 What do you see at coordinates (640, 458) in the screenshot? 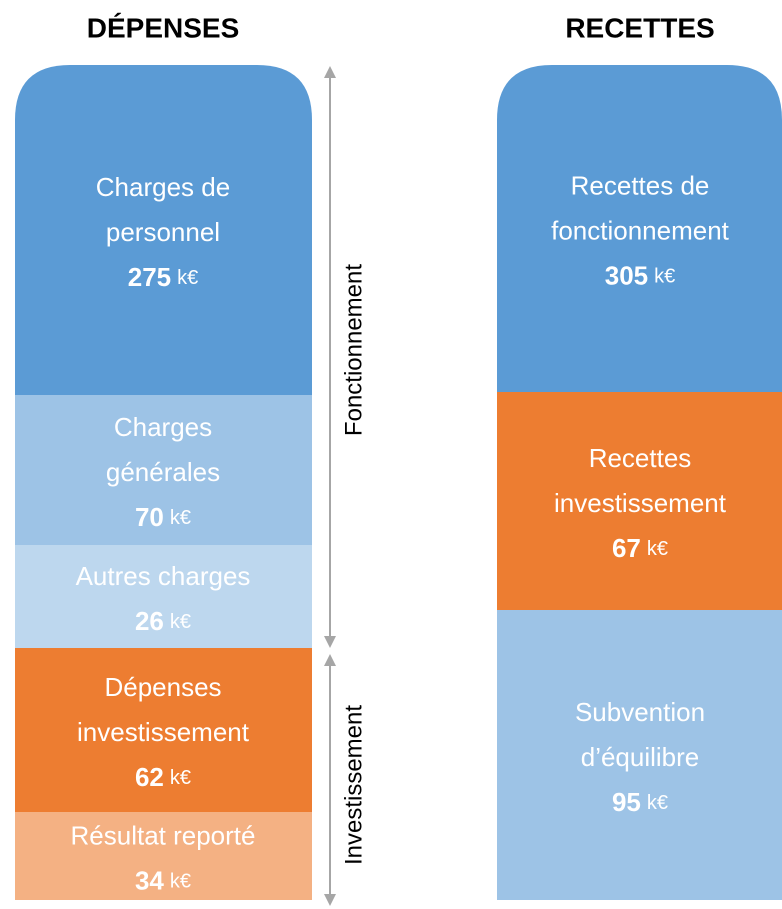
I see `block-label: Recettes` at bounding box center [640, 458].